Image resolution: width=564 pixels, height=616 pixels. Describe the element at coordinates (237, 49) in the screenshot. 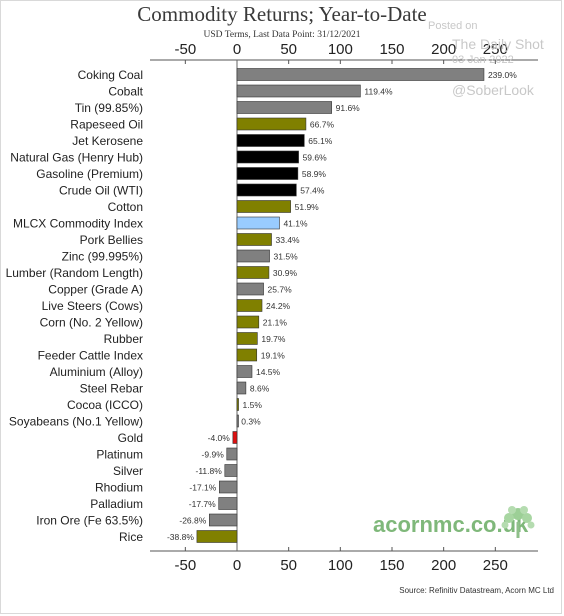

I see `x-tick-label-top: 0` at that location.